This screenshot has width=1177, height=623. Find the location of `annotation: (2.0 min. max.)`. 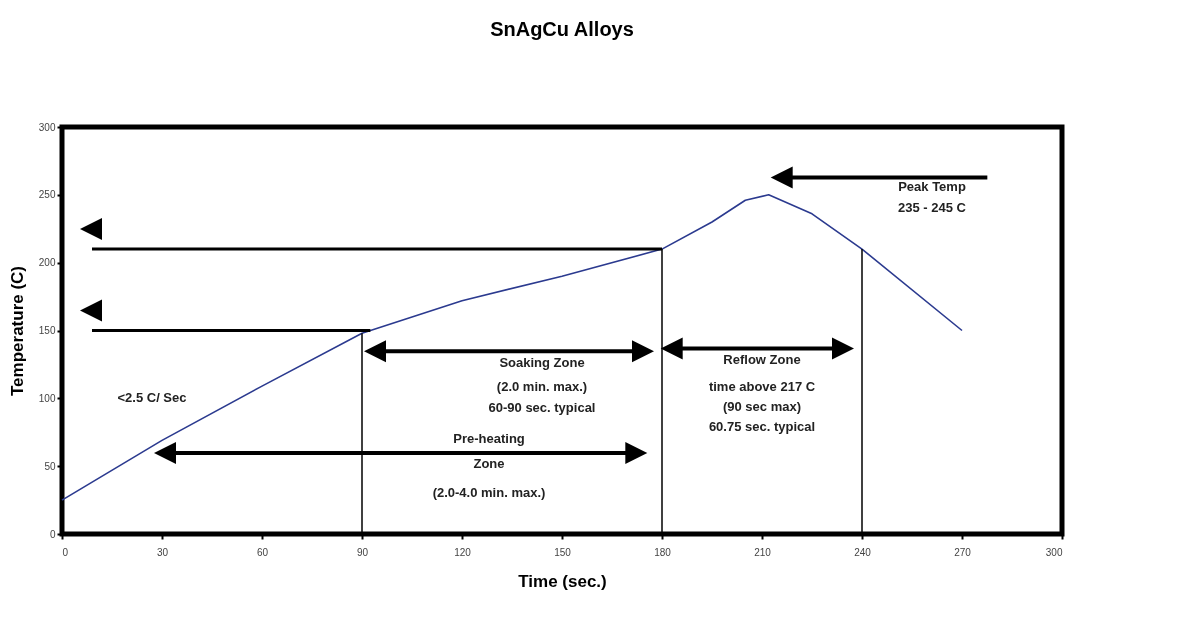

annotation: (2.0 min. max.) is located at coordinates (542, 387).